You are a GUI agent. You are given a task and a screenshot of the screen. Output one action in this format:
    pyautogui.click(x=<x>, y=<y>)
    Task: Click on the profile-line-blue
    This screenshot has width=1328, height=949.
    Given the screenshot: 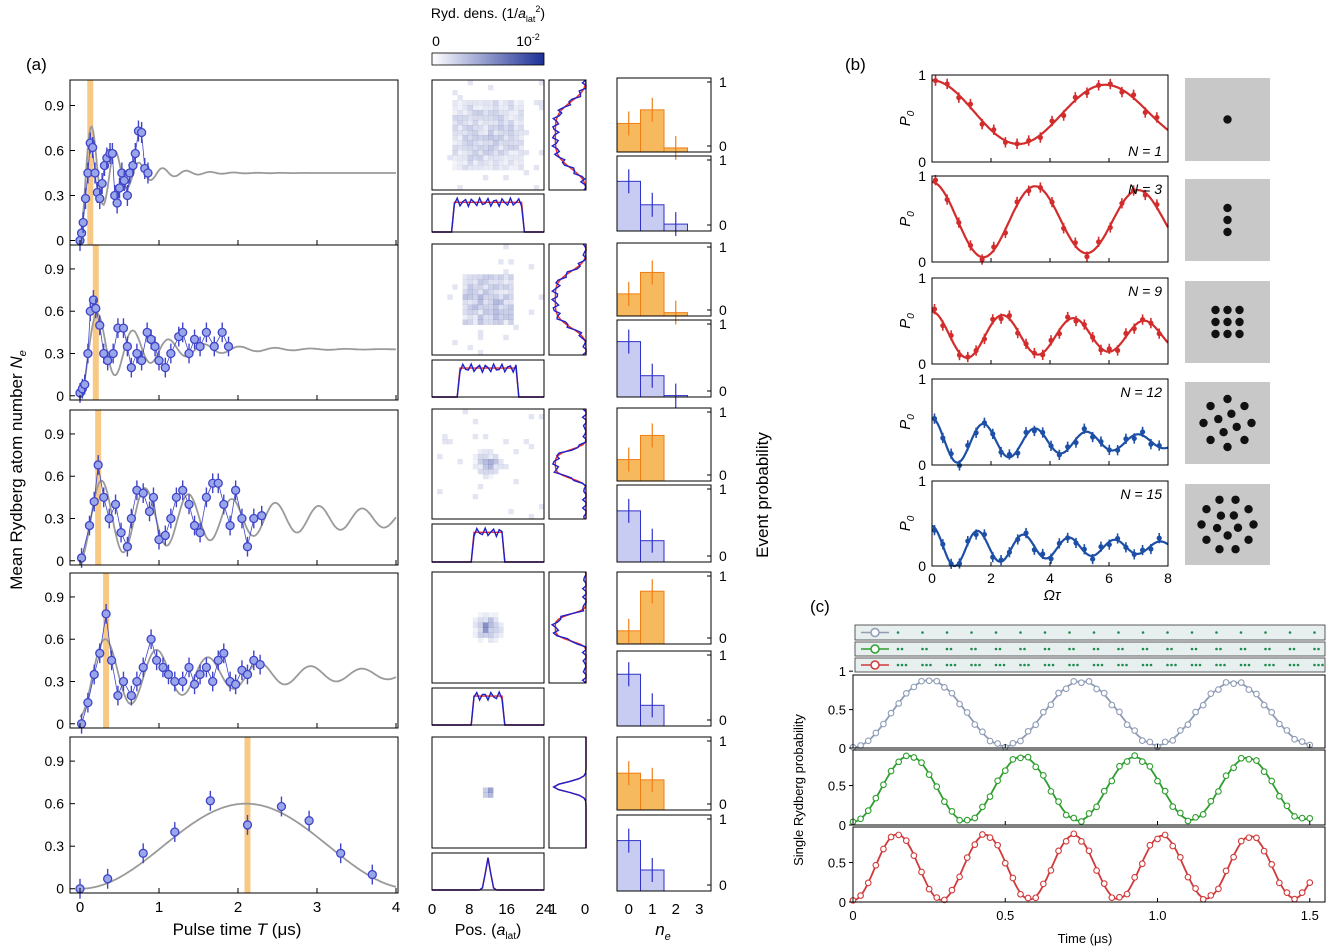 What is the action you would take?
    pyautogui.click(x=488, y=874)
    